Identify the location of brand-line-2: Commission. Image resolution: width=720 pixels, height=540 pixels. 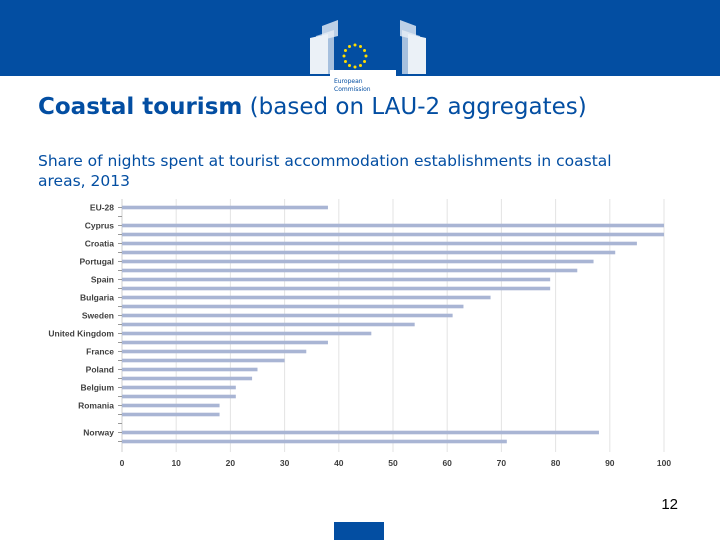
(352, 89).